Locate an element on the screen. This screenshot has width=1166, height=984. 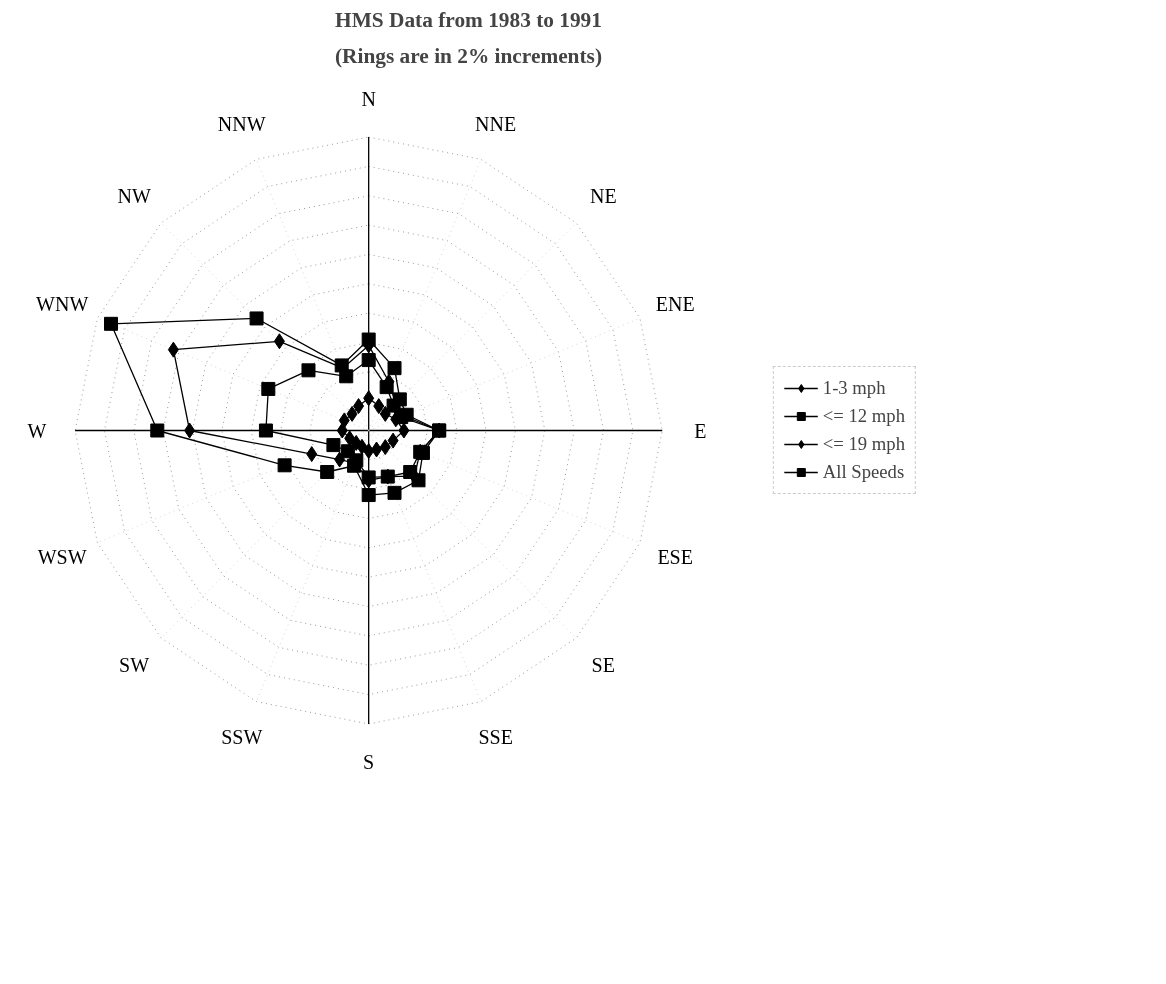
spoke-label: S is located at coordinates (369, 762).